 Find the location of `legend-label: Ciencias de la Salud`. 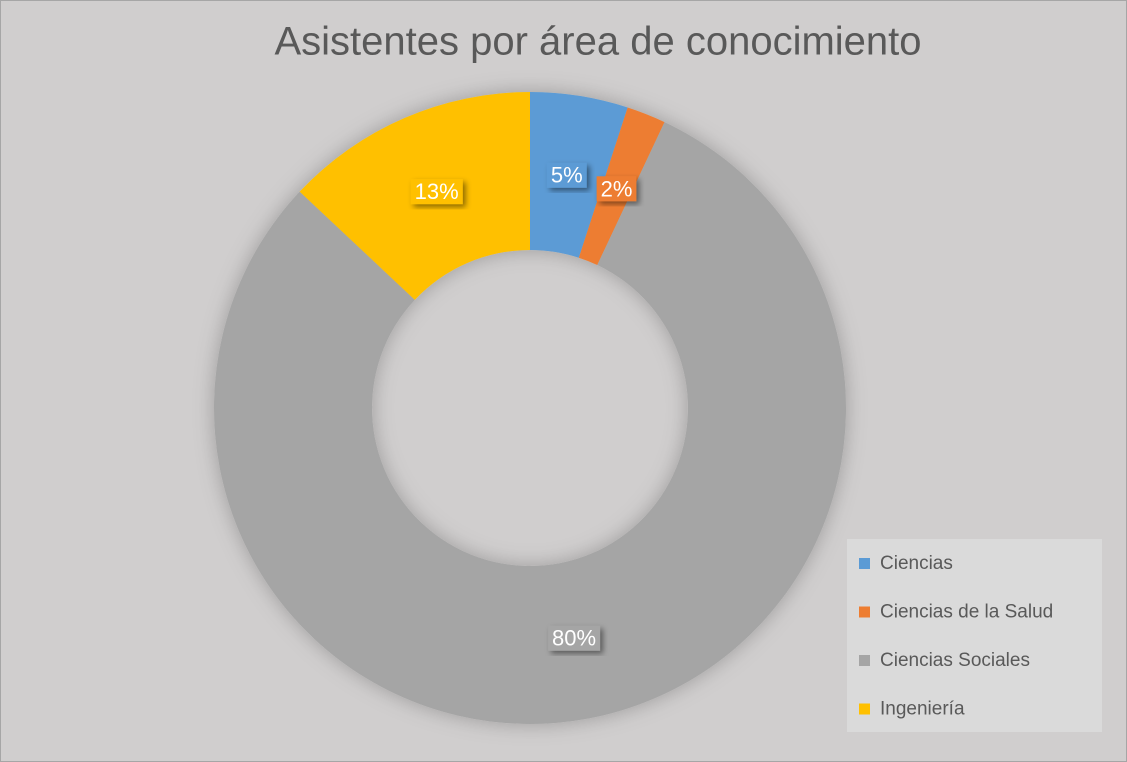

legend-label: Ciencias de la Salud is located at coordinates (966, 612).